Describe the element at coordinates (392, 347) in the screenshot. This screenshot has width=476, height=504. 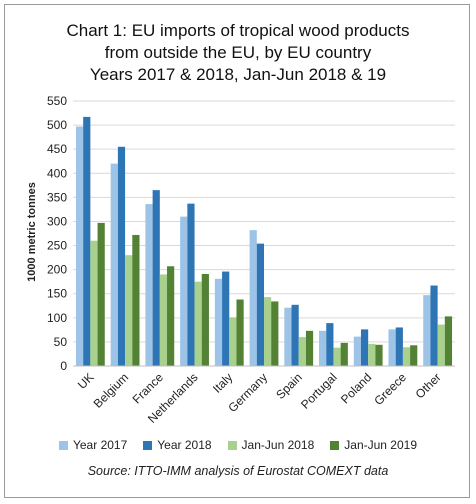
I see `bar-year-2017-greece` at that location.